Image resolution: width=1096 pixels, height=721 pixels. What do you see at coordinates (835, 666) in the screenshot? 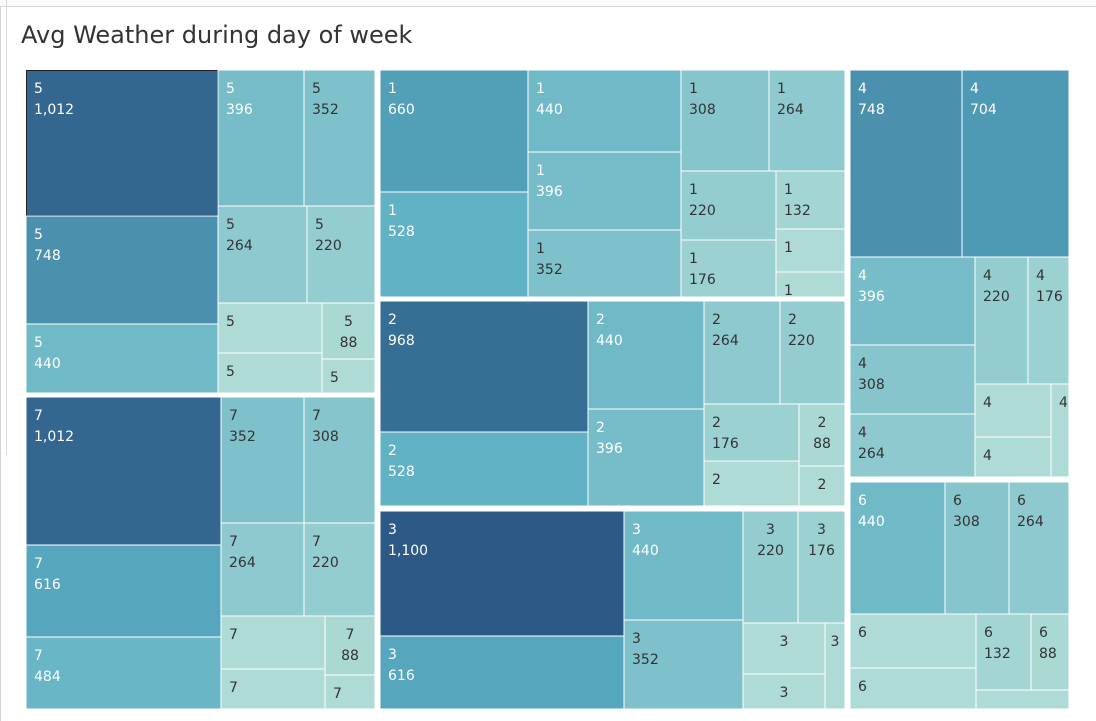
I see `treemap-cell-3-8: 3` at bounding box center [835, 666].